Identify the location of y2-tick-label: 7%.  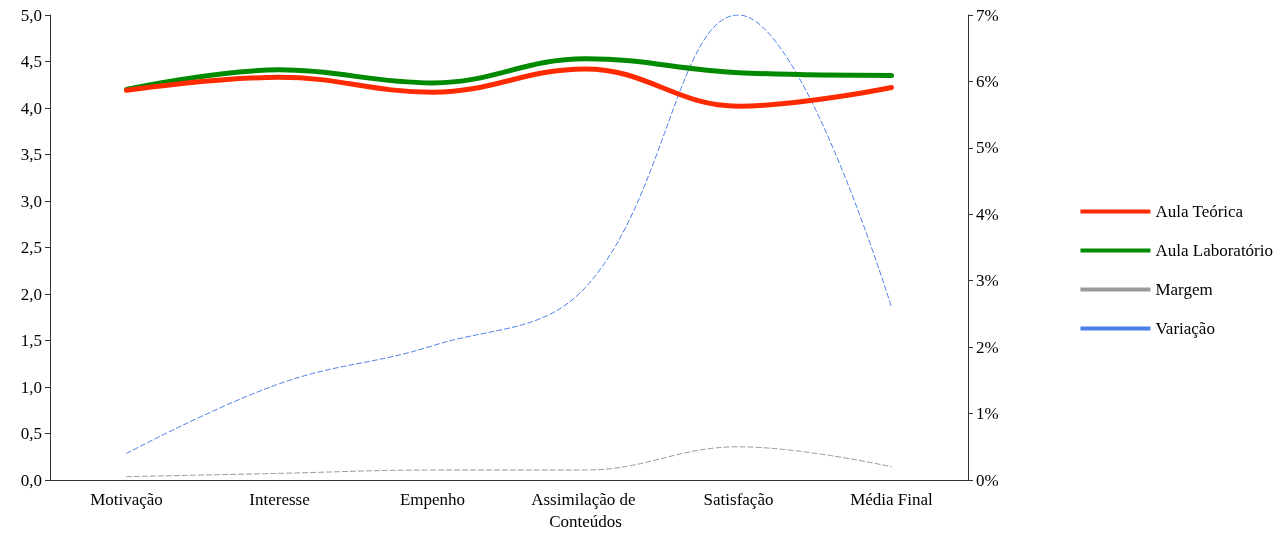
(987, 15).